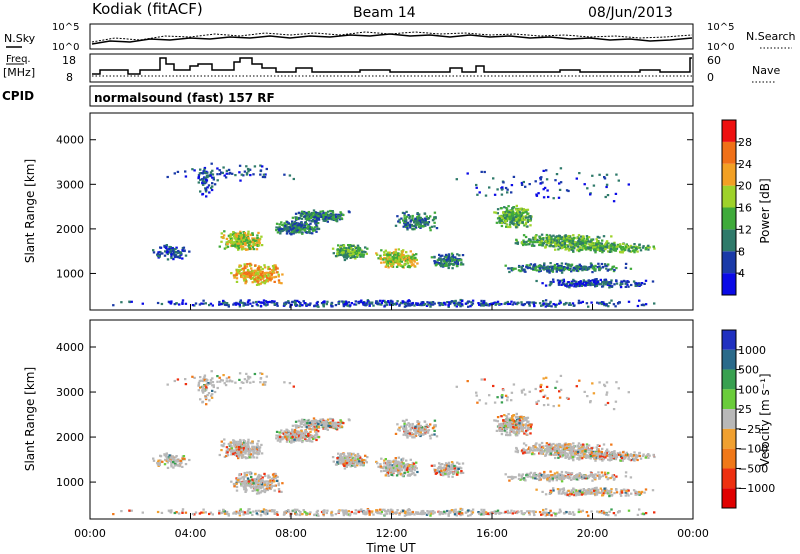  What do you see at coordinates (771, 36) in the screenshot?
I see `noise-right-label: N.Search` at bounding box center [771, 36].